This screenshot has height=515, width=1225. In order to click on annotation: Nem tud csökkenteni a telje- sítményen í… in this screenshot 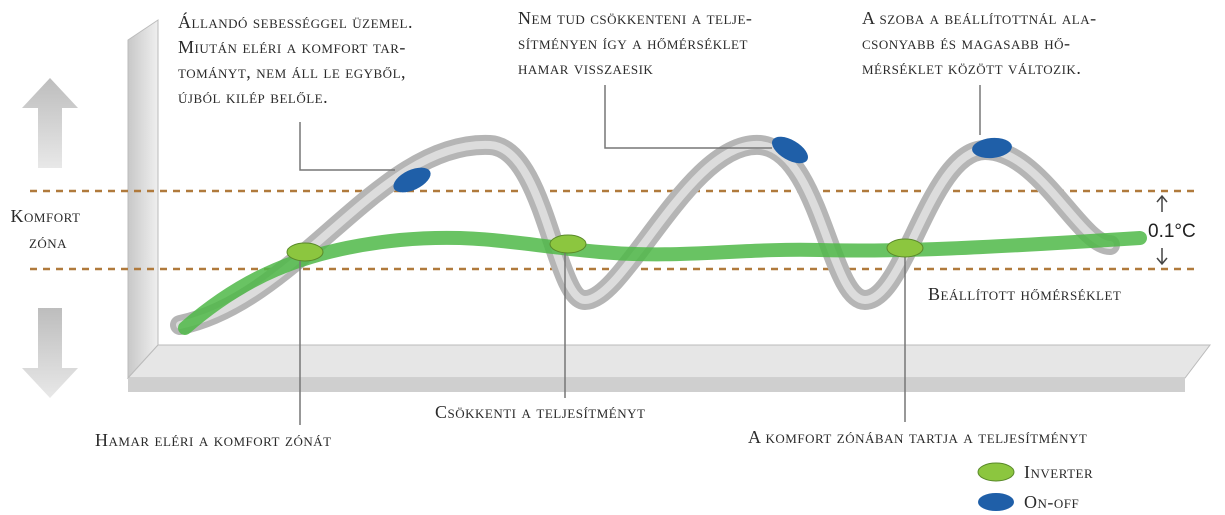, I will do `click(637, 43)`.